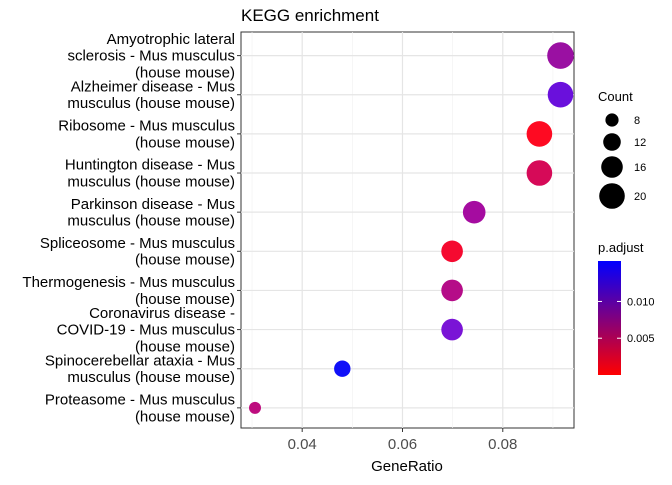 The height and width of the screenshot is (485, 672). I want to click on y-tick-label: Spinocerebellar ataxia - Mus, so click(140, 360).